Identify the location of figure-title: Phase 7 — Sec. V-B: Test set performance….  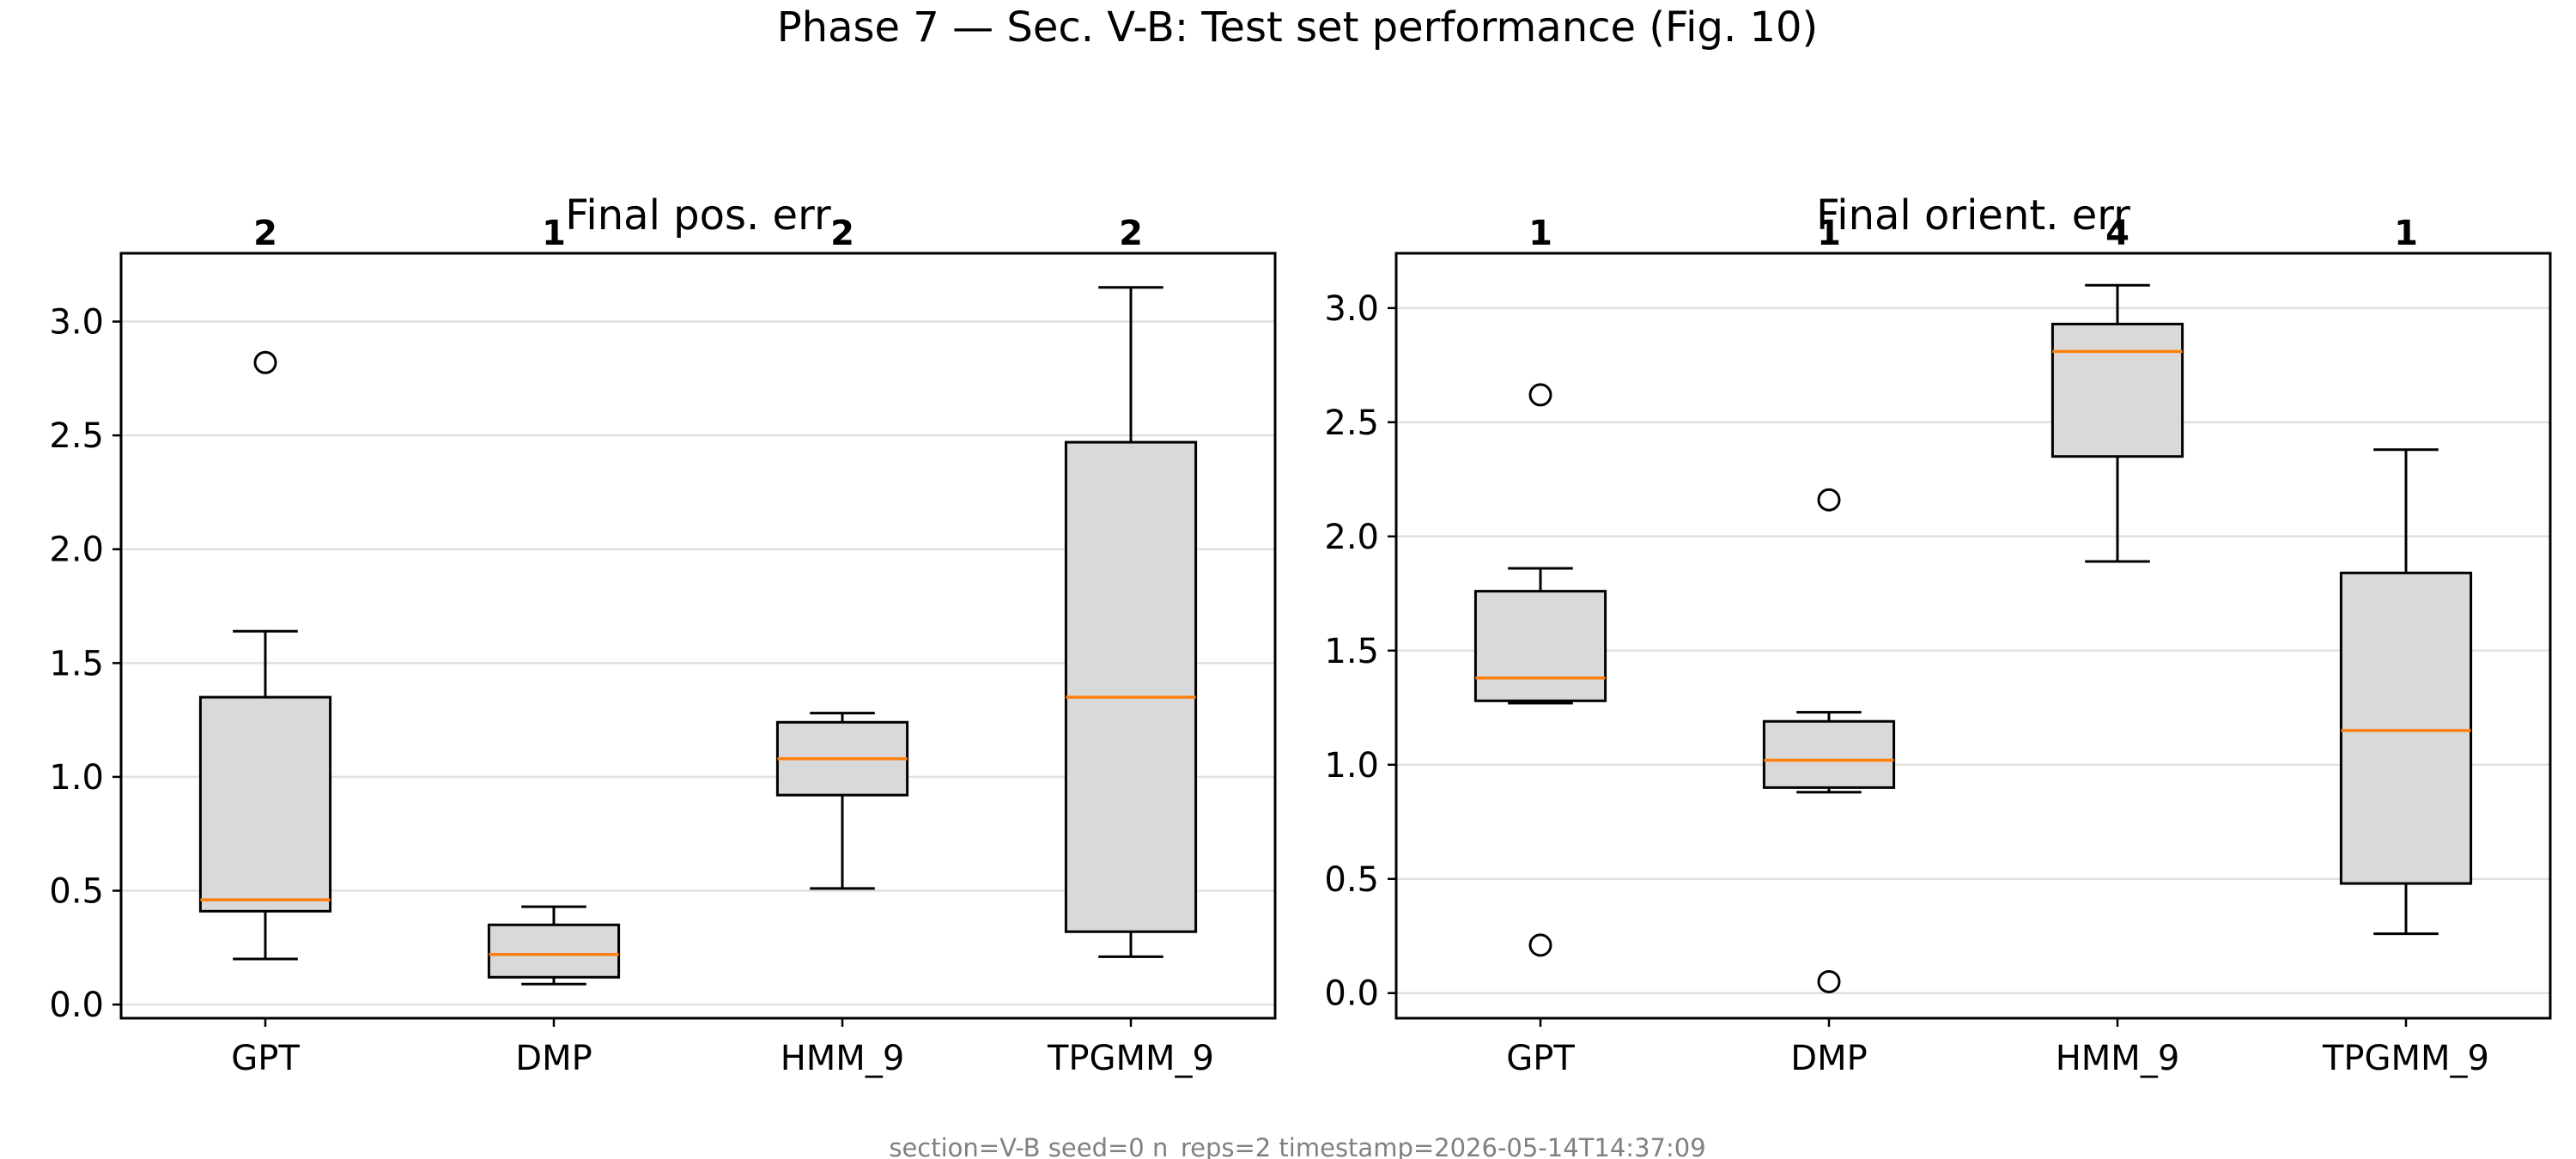
(1298, 27).